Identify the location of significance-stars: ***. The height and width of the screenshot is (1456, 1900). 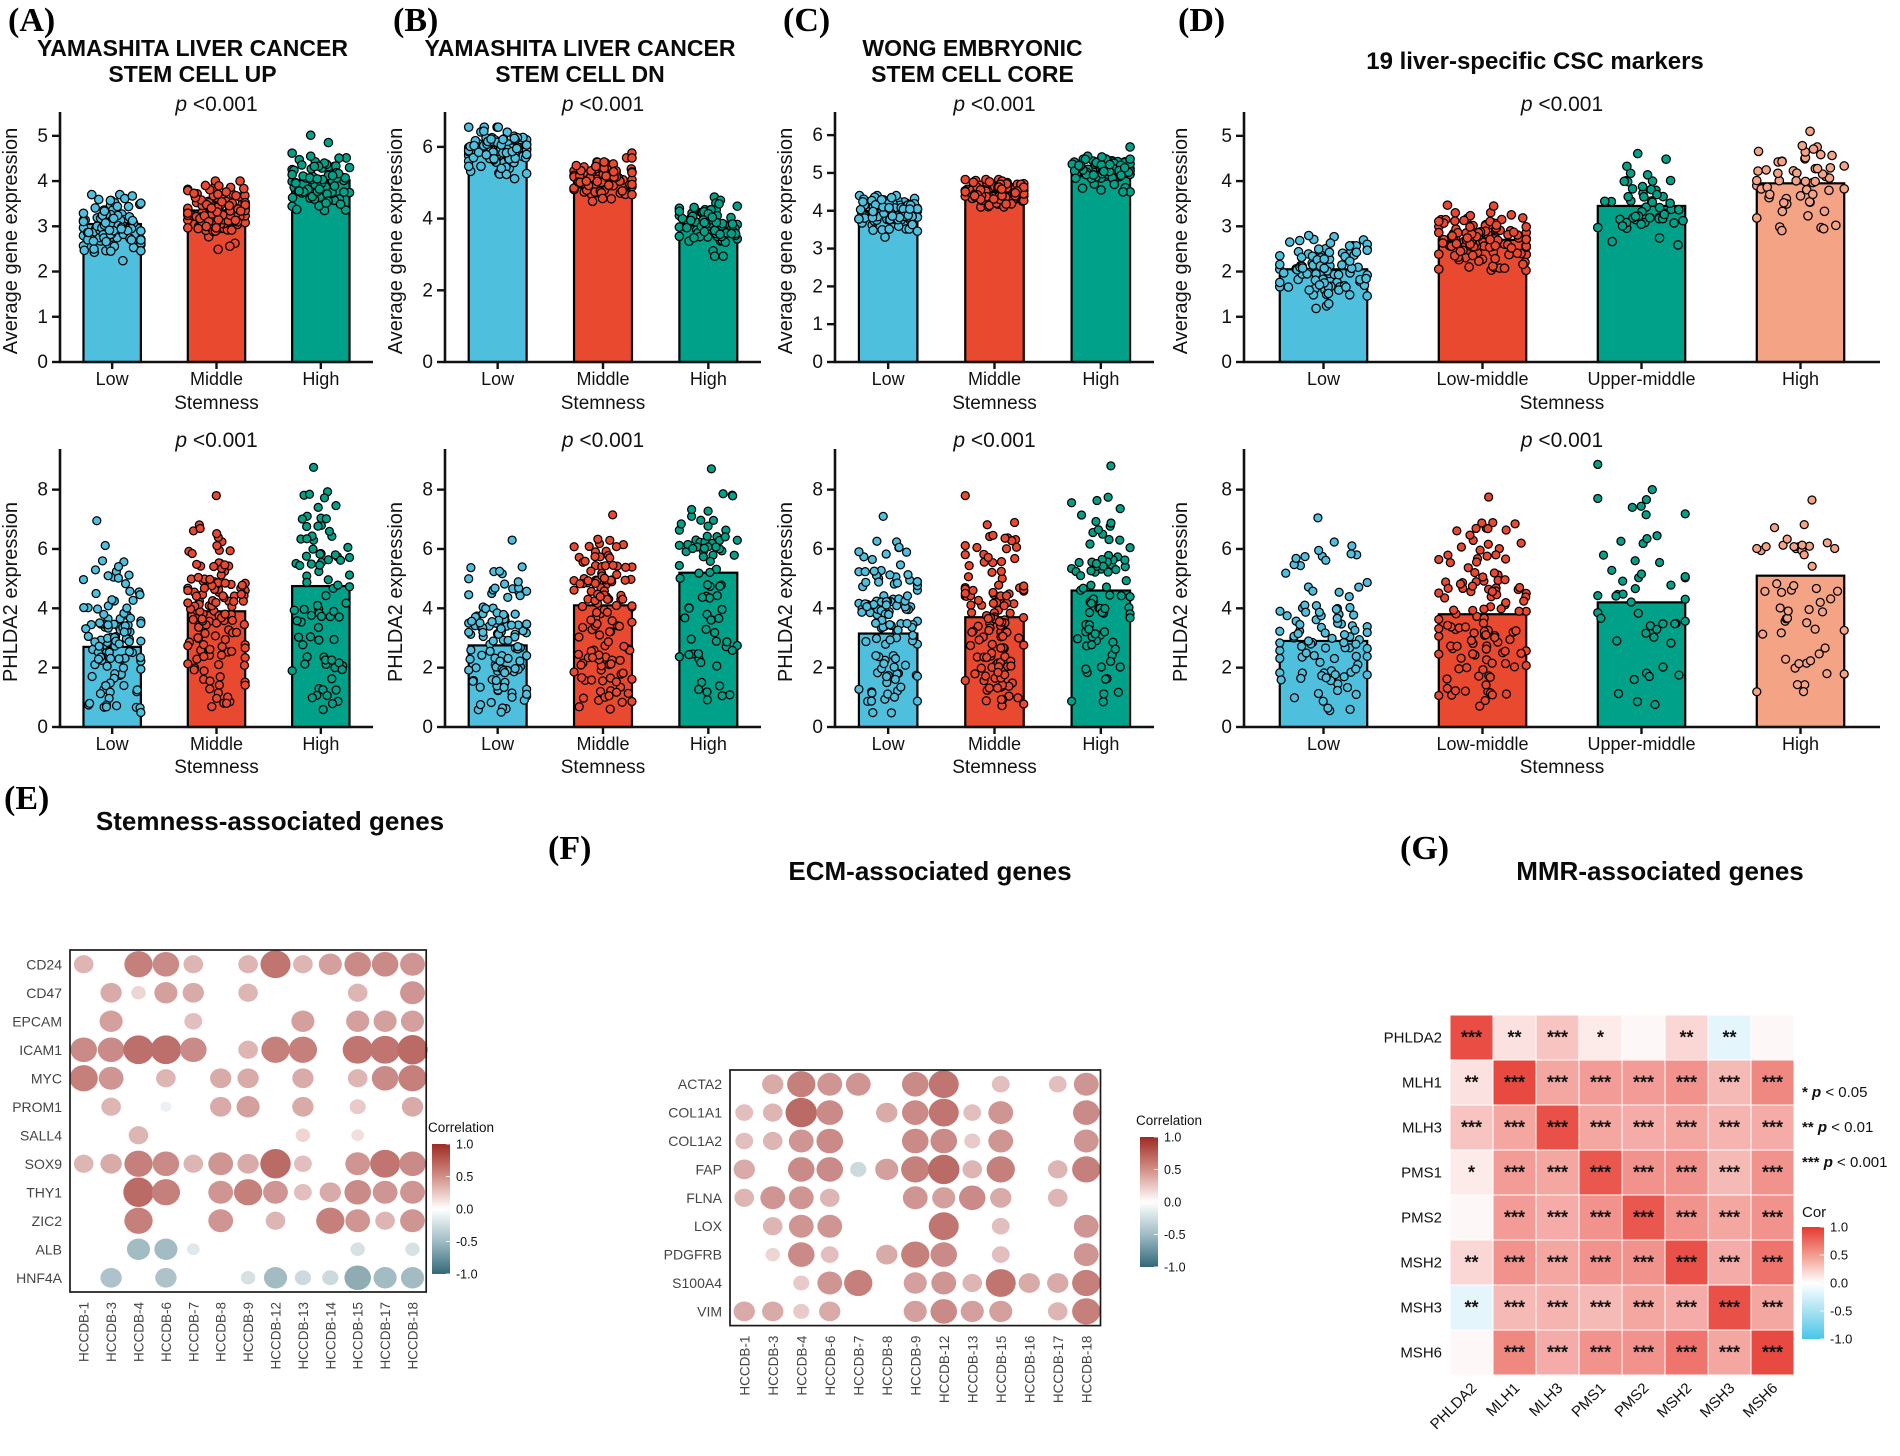
(1686, 1218).